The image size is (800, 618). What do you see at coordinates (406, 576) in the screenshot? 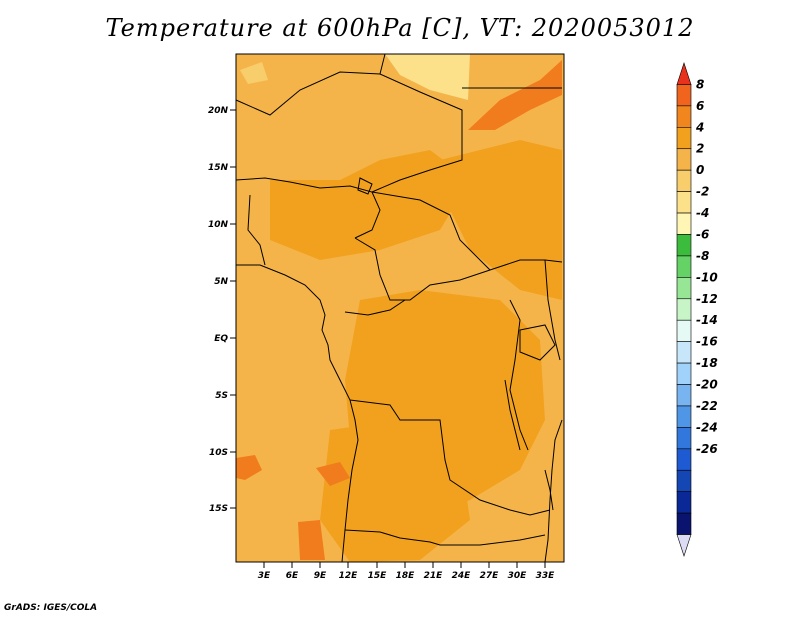
I see `lon-tick-label: 18E` at bounding box center [406, 576].